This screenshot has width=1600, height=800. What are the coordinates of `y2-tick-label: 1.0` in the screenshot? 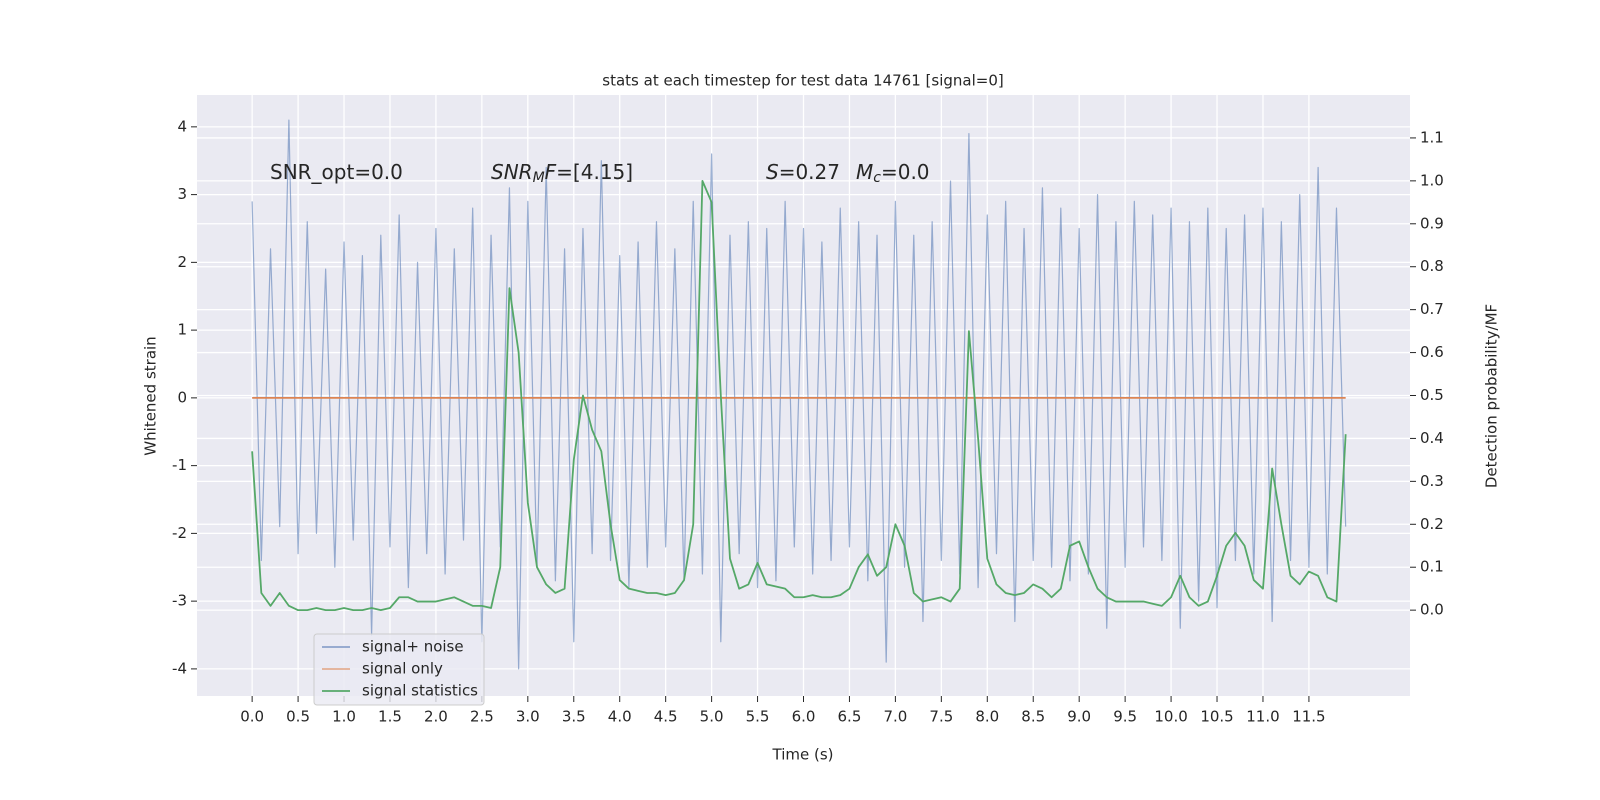 It's located at (1432, 180).